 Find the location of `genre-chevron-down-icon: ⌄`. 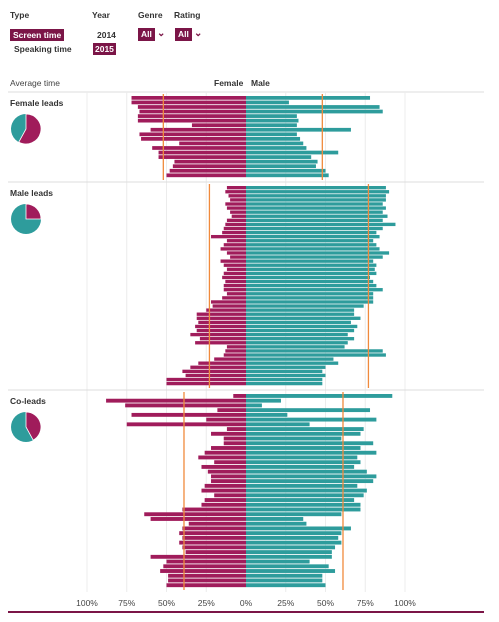

genre-chevron-down-icon: ⌄ is located at coordinates (161, 33).